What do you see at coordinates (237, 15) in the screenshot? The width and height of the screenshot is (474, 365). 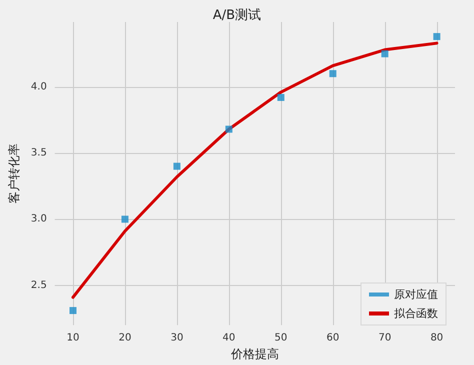 I see `chart-title: A/B测试` at bounding box center [237, 15].